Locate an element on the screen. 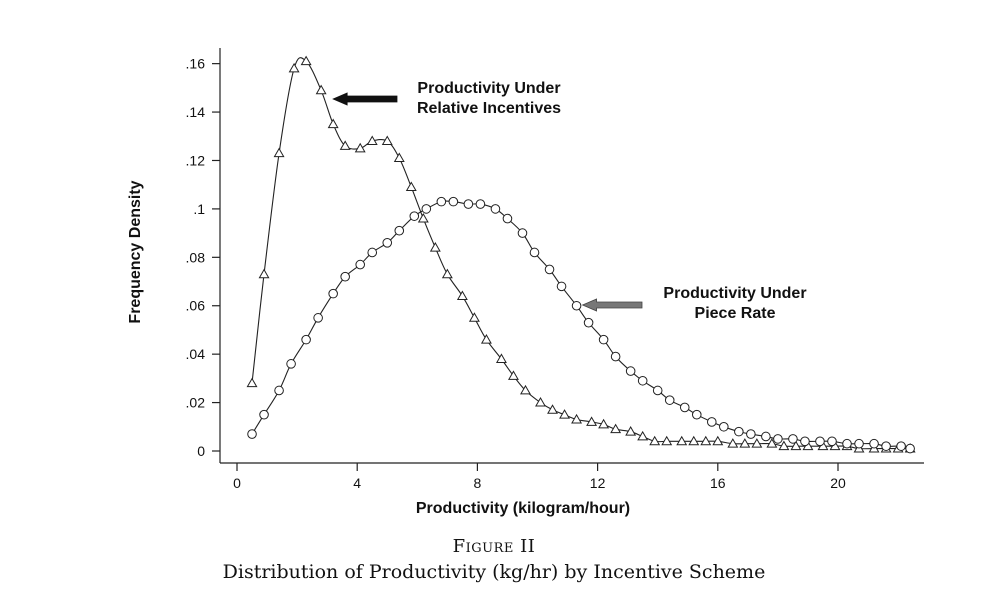 The image size is (988, 592). y-tick-label: .1 is located at coordinates (199, 209).